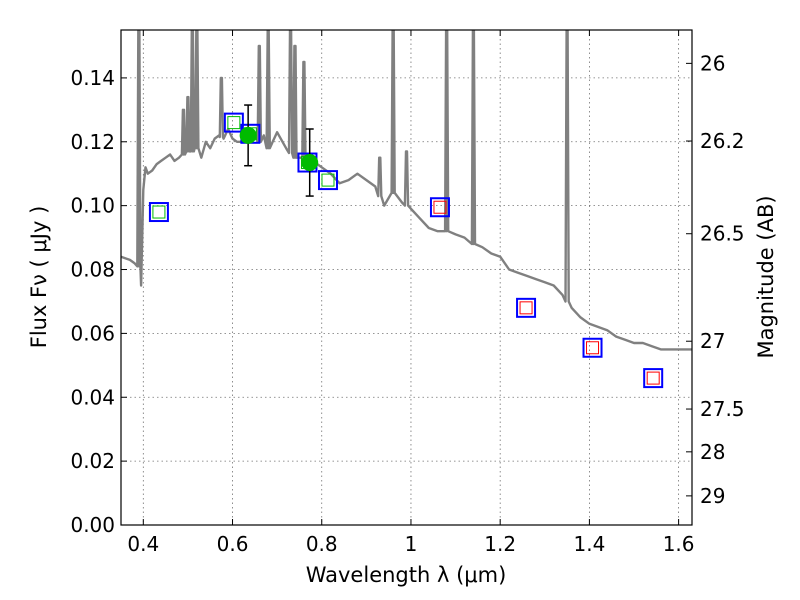  I want to click on y2-tick-label: 26.2, so click(722, 141).